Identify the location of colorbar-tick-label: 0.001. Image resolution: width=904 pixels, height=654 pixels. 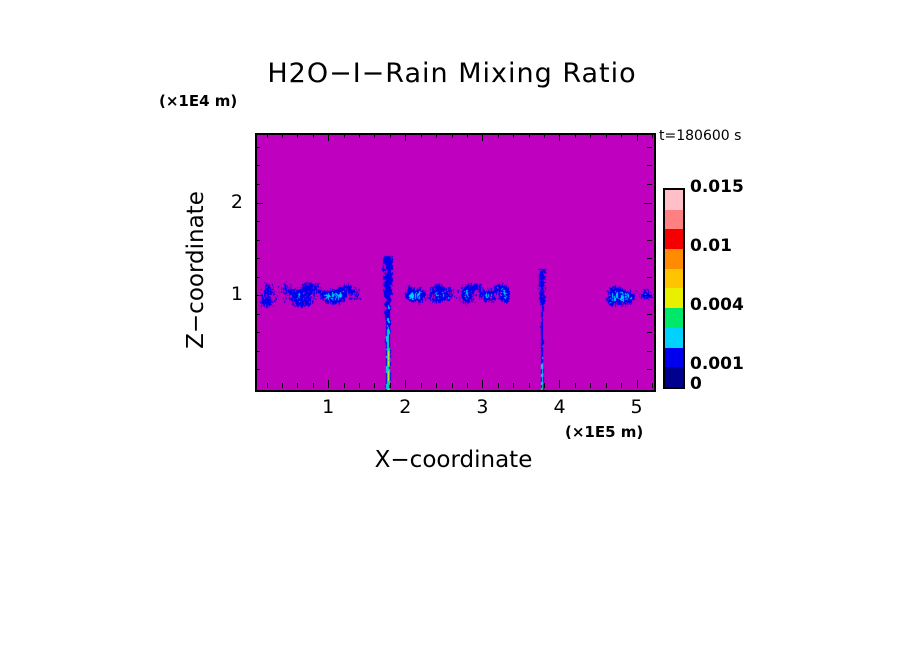
(717, 364).